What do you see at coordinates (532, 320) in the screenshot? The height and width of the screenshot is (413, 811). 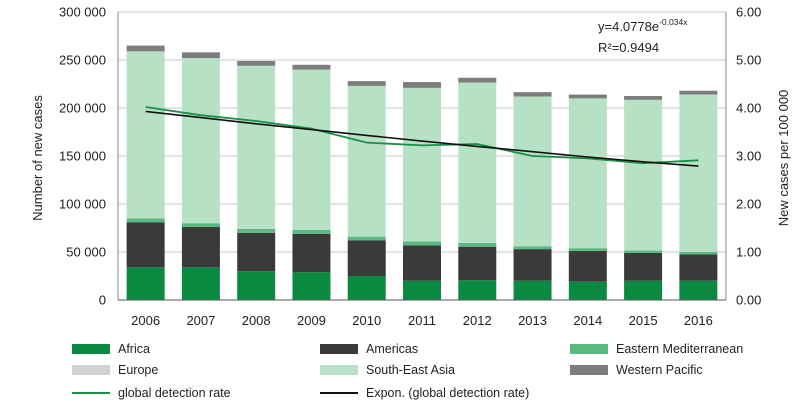 I see `x-tick-label: 2013` at bounding box center [532, 320].